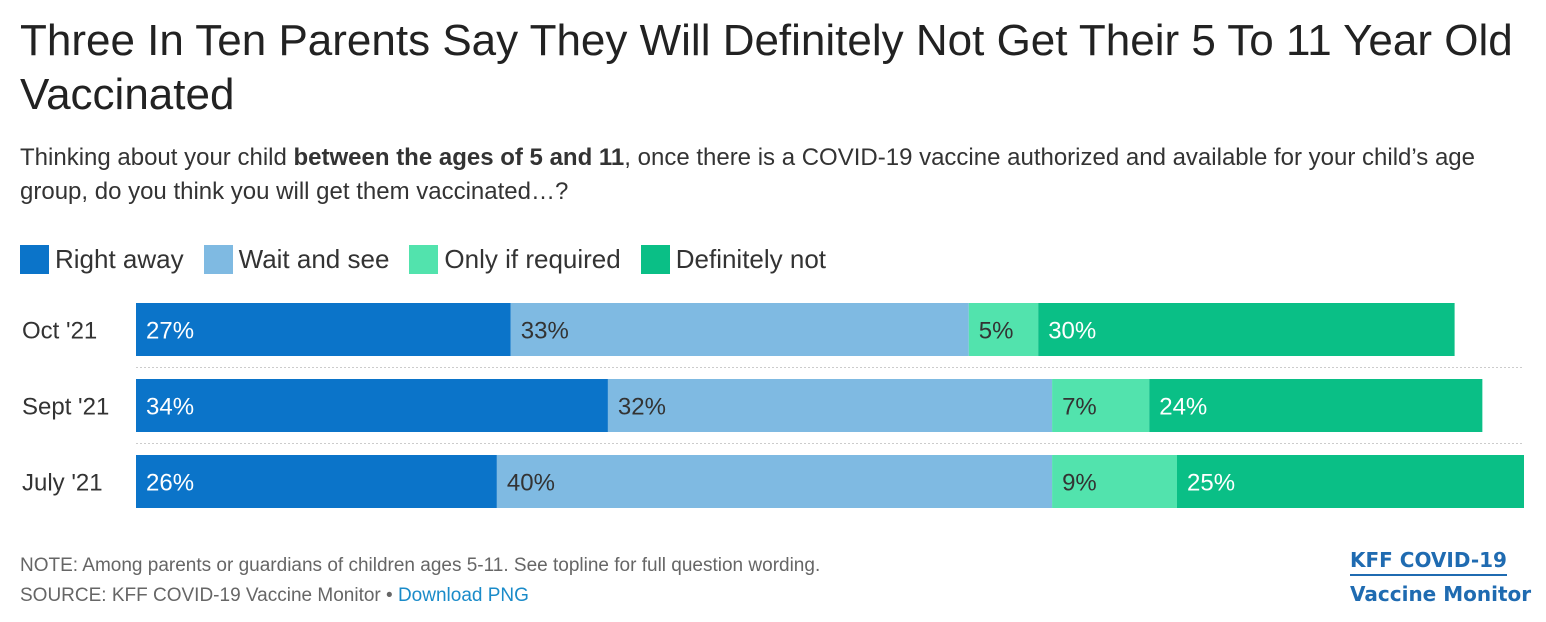 This screenshot has width=1546, height=622. I want to click on data-label-sept-21-only-if-required: 7%, so click(1079, 407).